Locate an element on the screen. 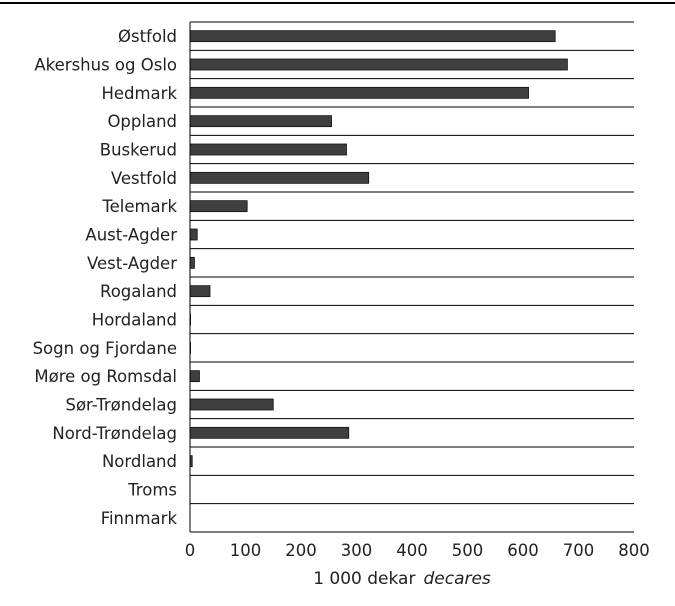  x-tick-labels: 0 100 200 300 400 500 600 700 800 is located at coordinates (417, 550).